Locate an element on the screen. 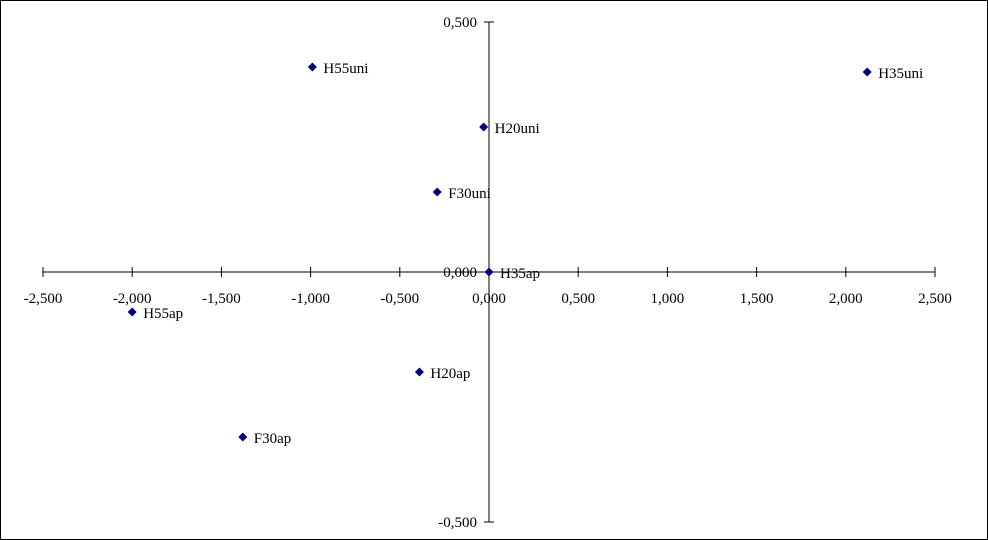 Image resolution: width=988 pixels, height=540 pixels. y-tick-label: -0,500 is located at coordinates (457, 523).